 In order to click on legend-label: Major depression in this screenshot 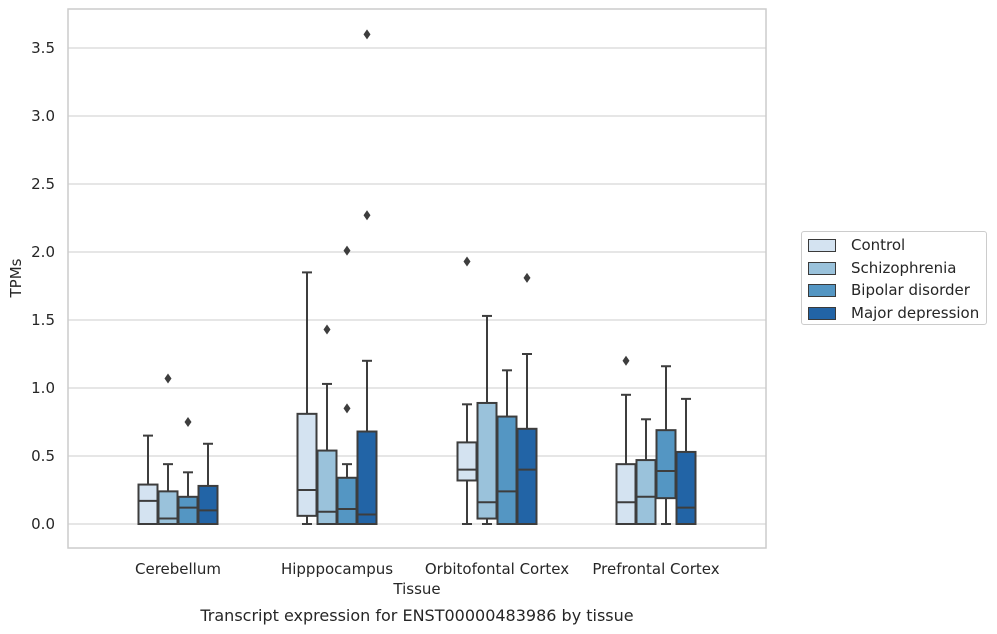, I will do `click(915, 313)`.